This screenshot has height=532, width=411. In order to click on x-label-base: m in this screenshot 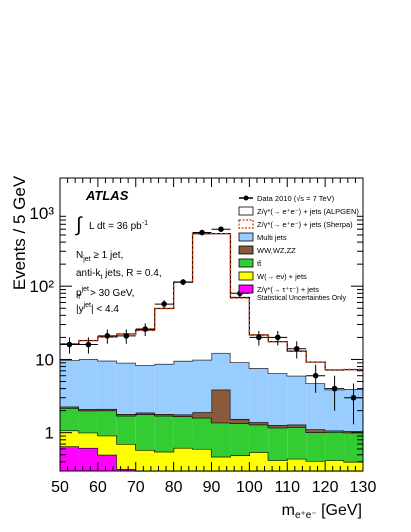, I will do `click(288, 510)`.